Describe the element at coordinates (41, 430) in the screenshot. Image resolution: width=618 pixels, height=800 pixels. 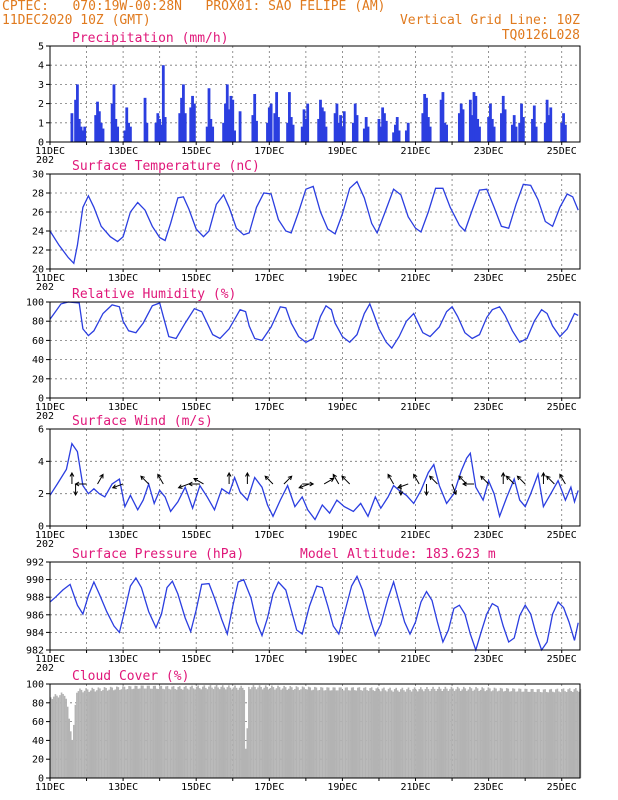
I see `y-tick-label: 6` at that location.